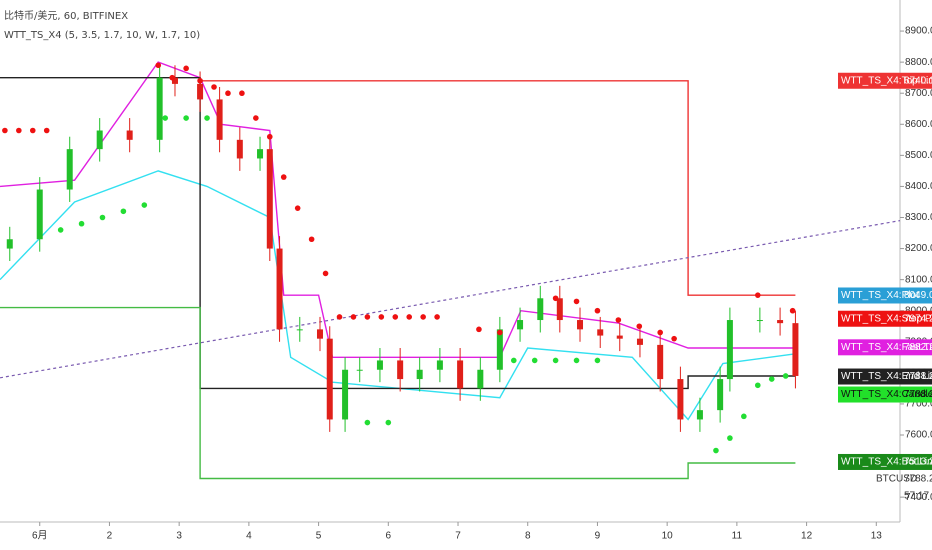 The image size is (932, 550). What do you see at coordinates (916, 496) in the screenshot?
I see `countdown: 57:17` at bounding box center [916, 496].